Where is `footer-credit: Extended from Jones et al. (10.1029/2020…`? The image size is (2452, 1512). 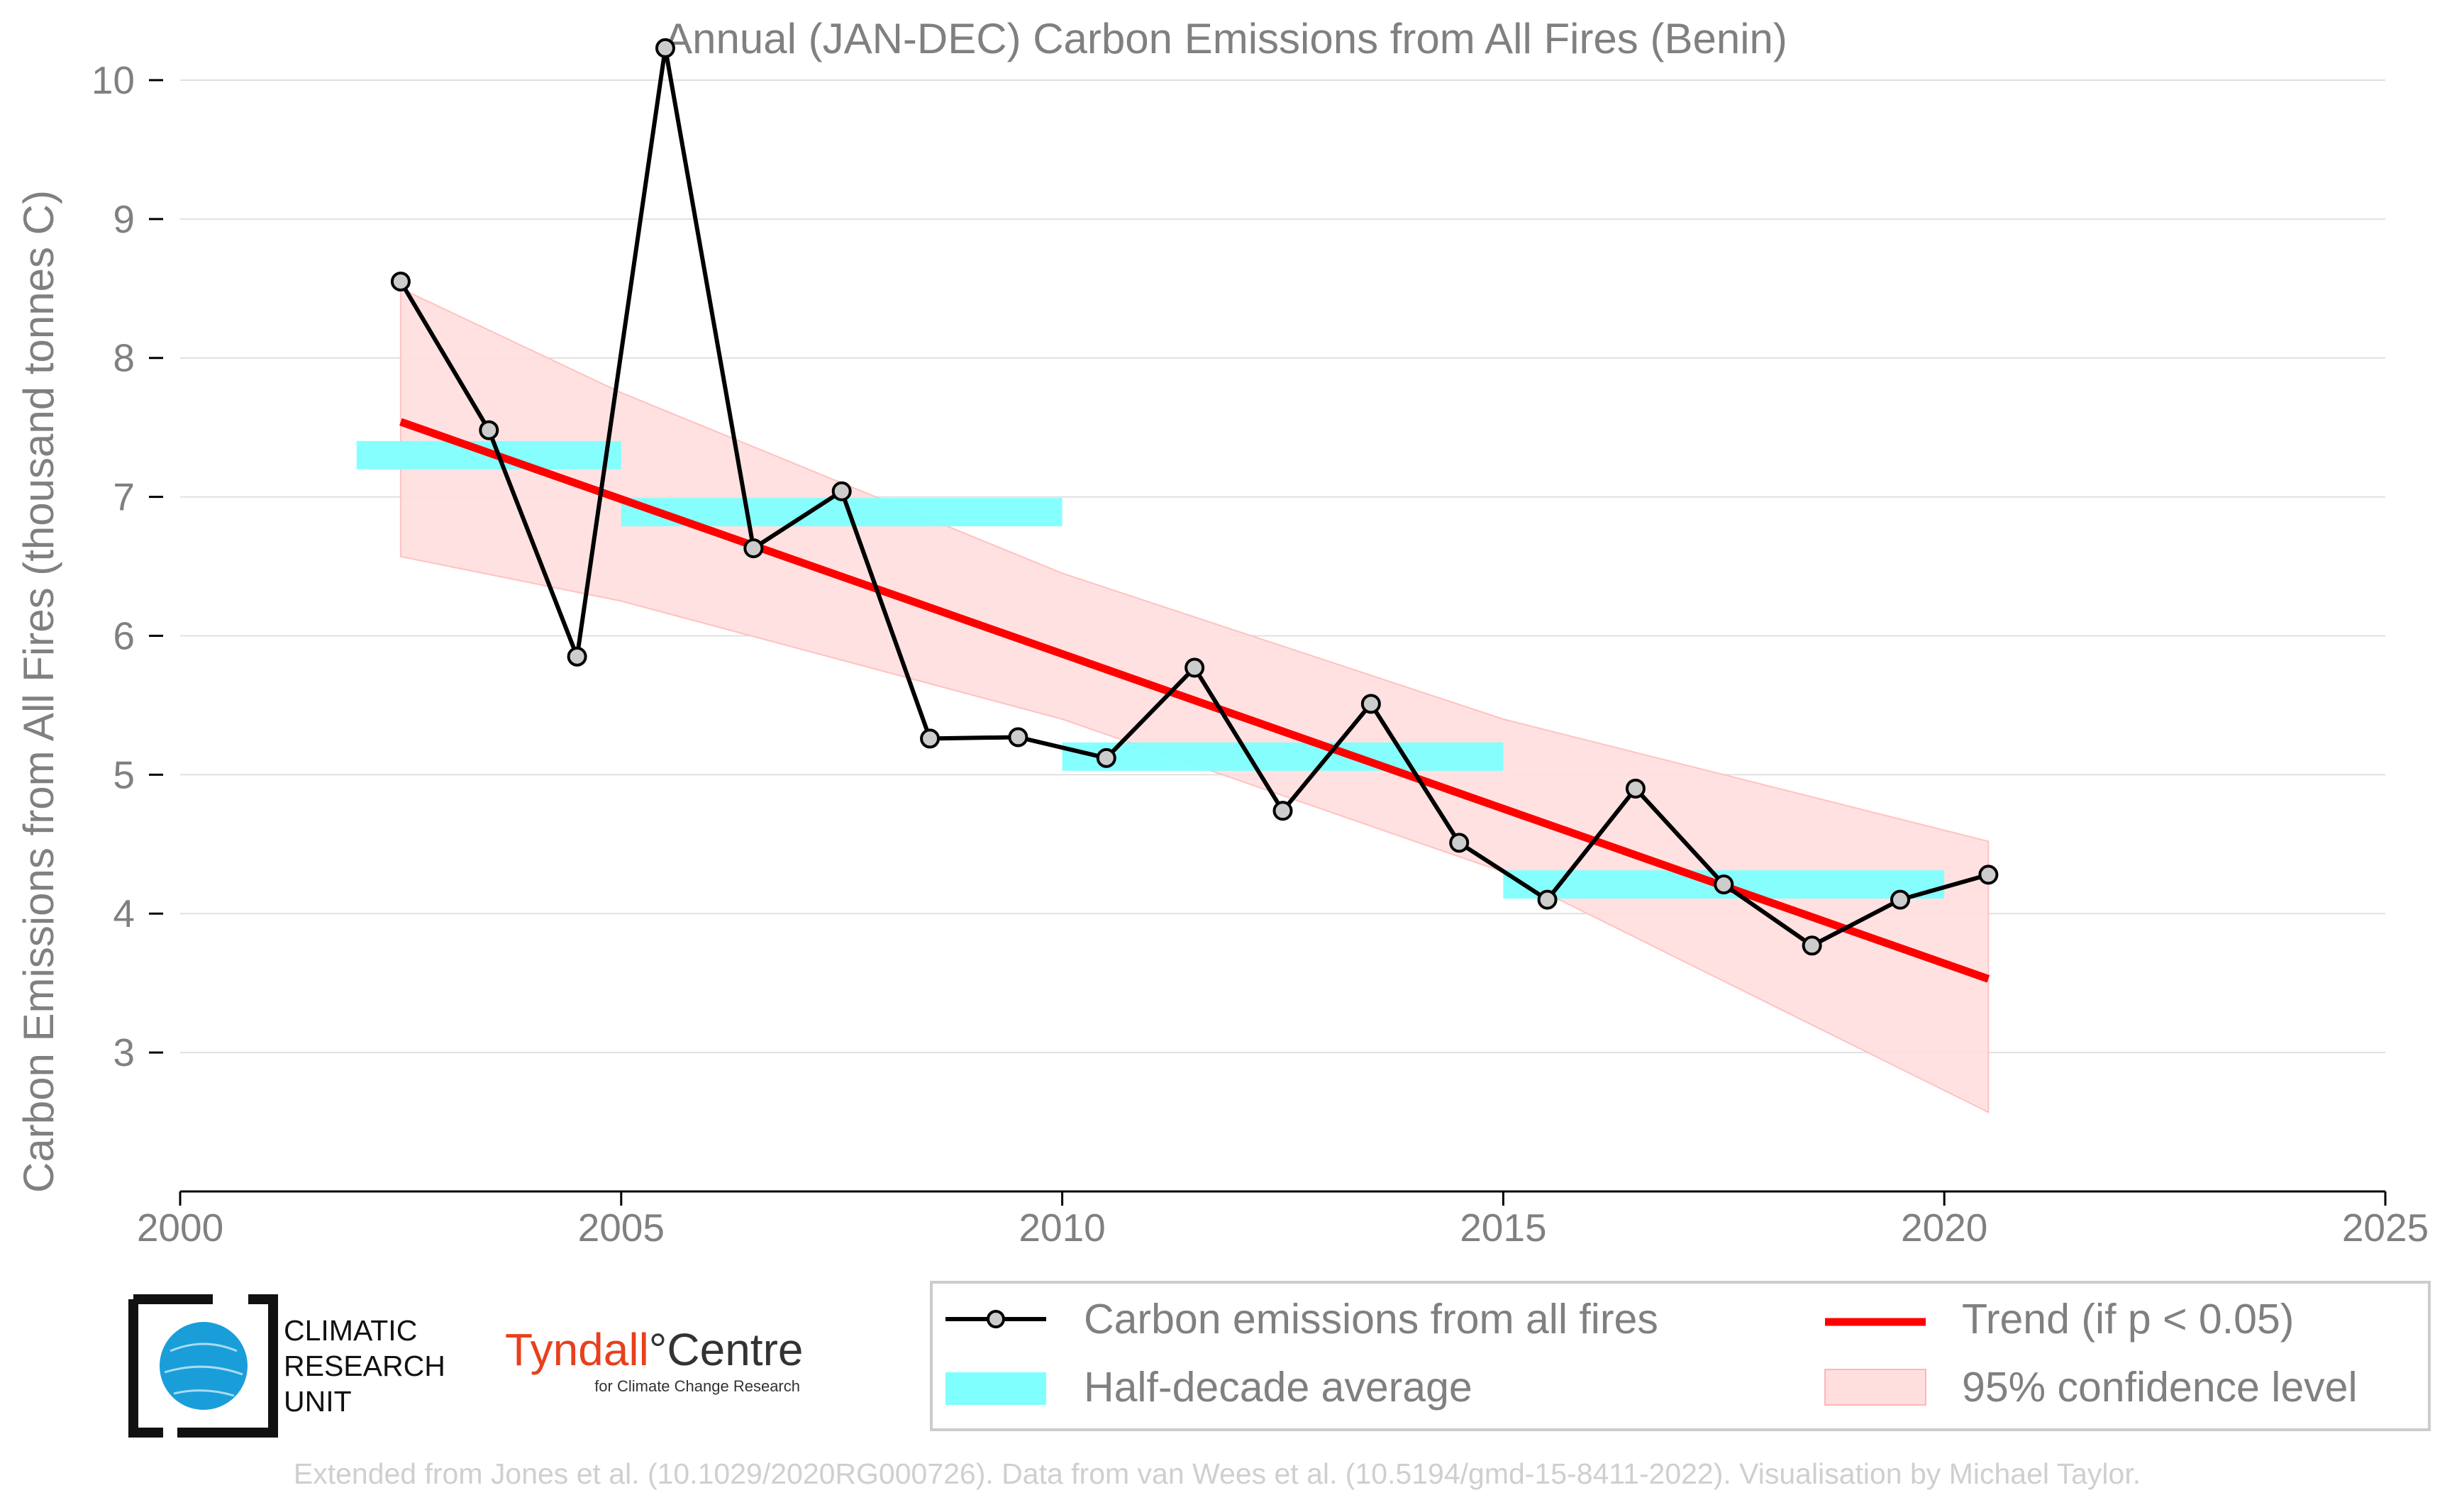
footer-credit: Extended from Jones et al. (10.1029/2020… is located at coordinates (1217, 1473).